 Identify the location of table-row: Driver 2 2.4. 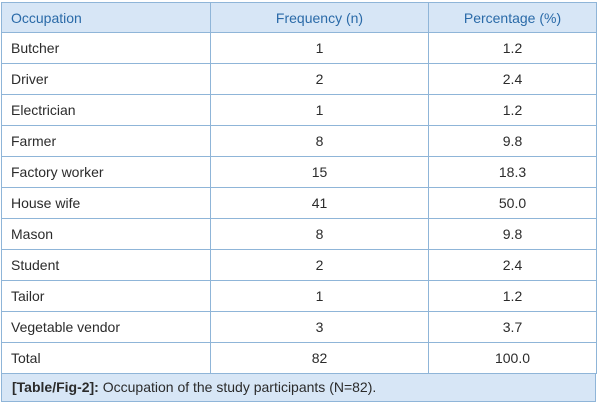
(299, 79).